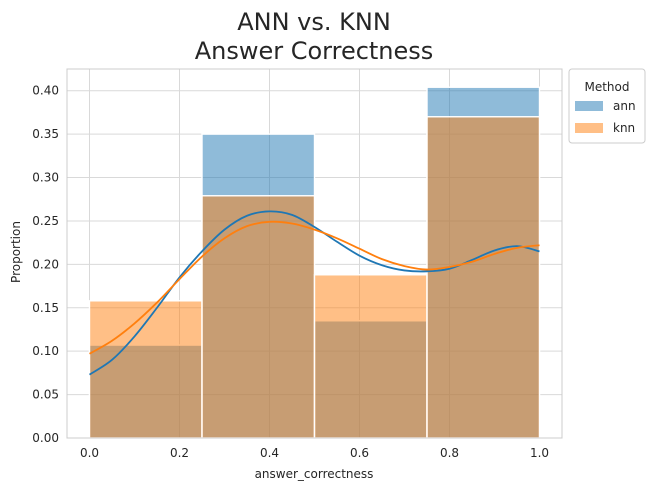 The width and height of the screenshot is (652, 491). What do you see at coordinates (539, 453) in the screenshot?
I see `x-tick-label: 1.0` at bounding box center [539, 453].